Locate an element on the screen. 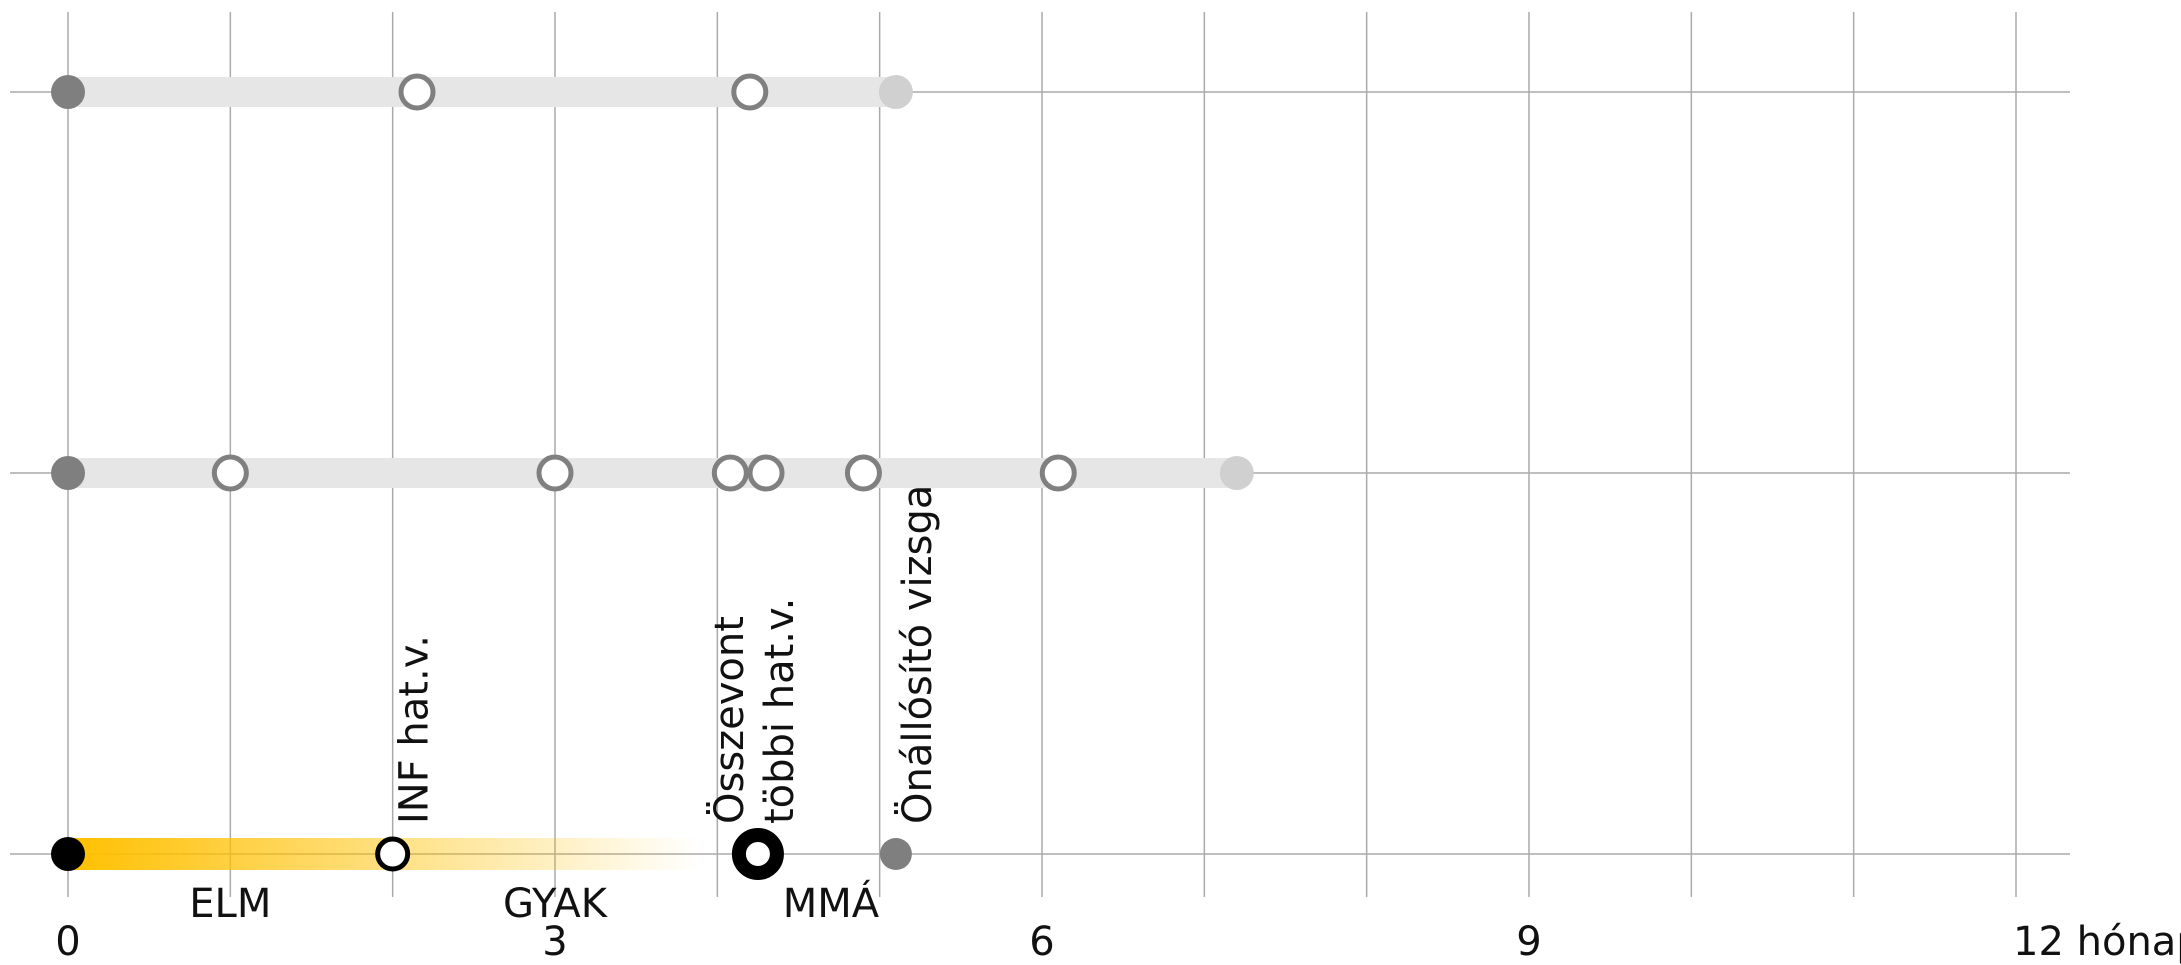 This screenshot has height=965, width=2181. event-label: többi hat.v. is located at coordinates (780, 711).